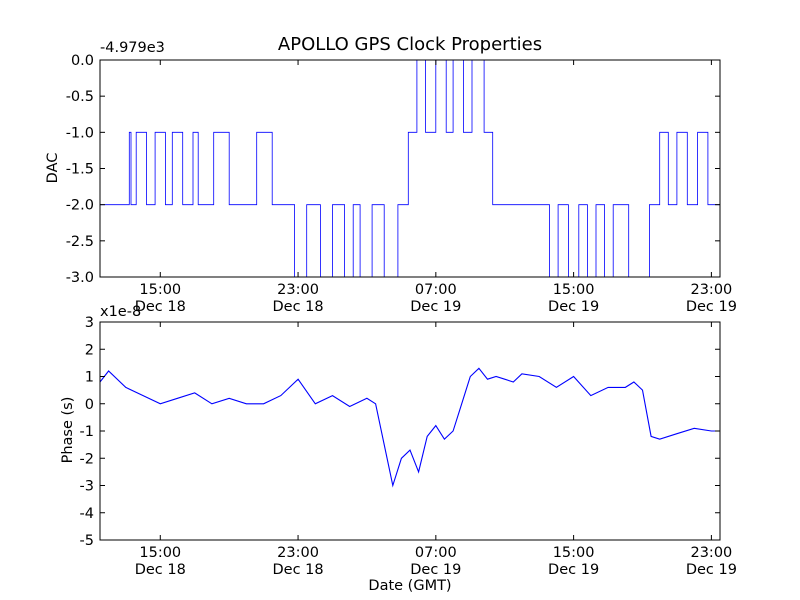 The image size is (800, 600). I want to click on phase-offset-label: x1e-8, so click(120, 312).